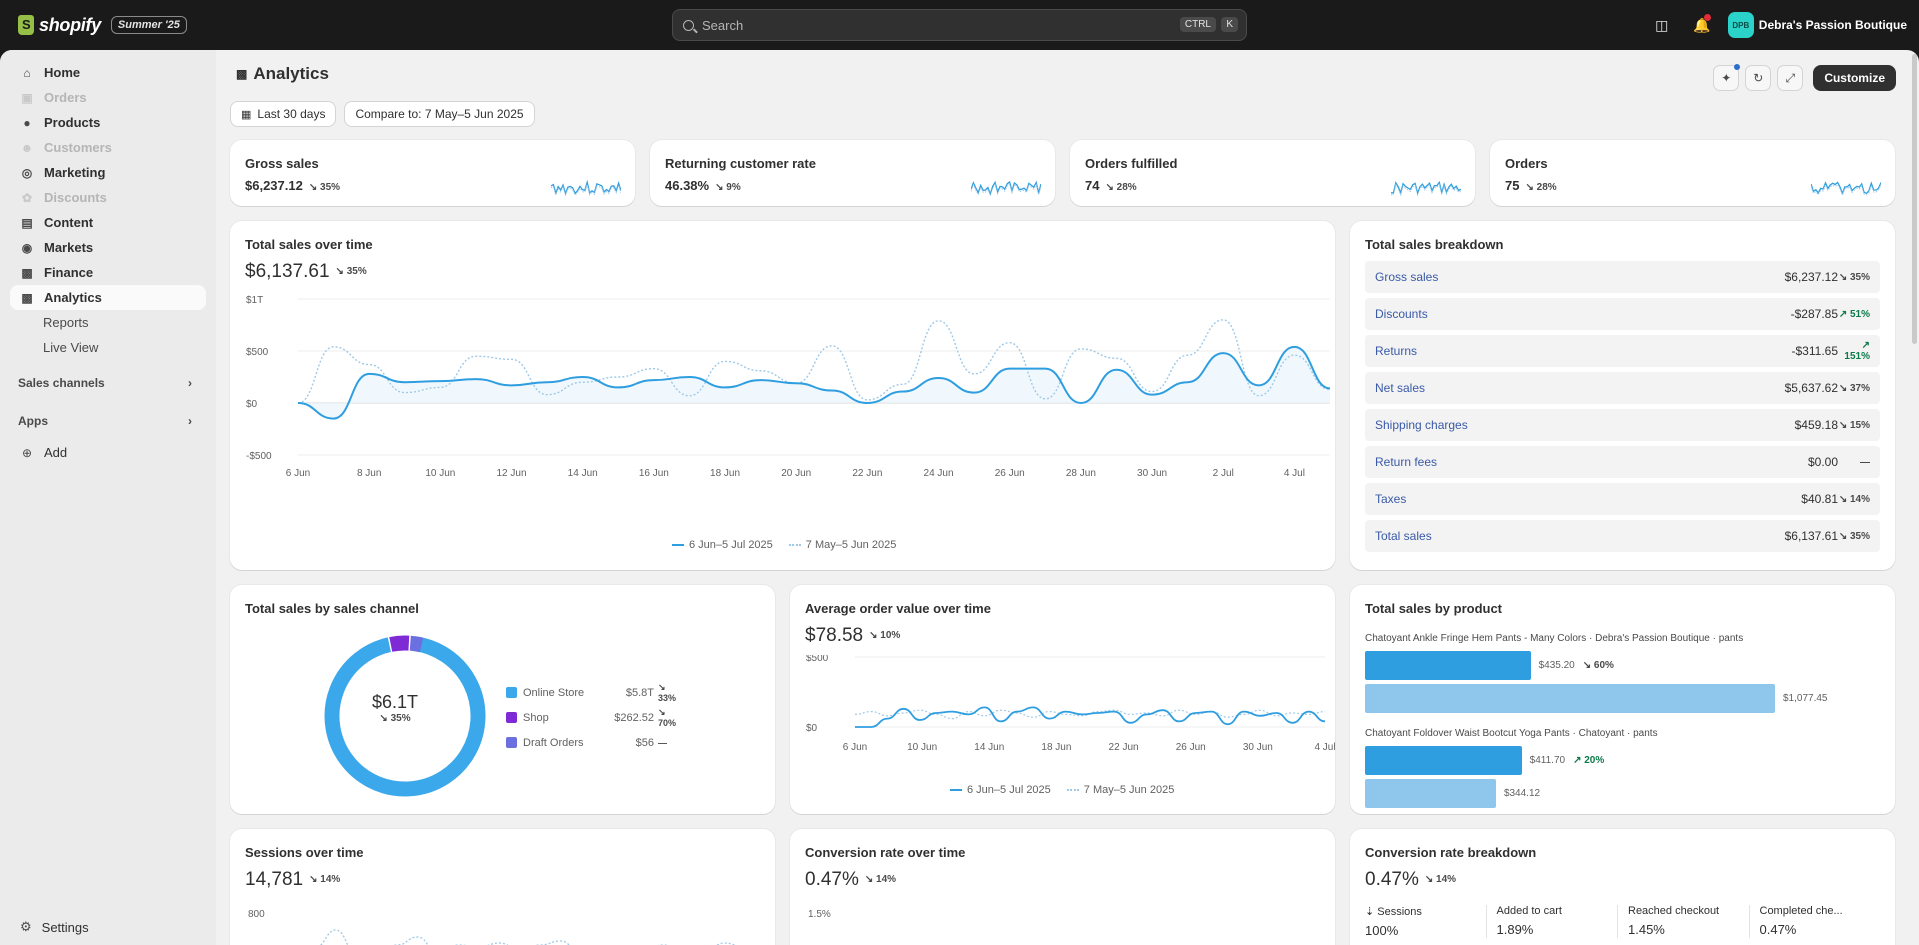 The width and height of the screenshot is (1919, 945). What do you see at coordinates (1401, 314) in the screenshot?
I see `breakdown-label: Discounts` at bounding box center [1401, 314].